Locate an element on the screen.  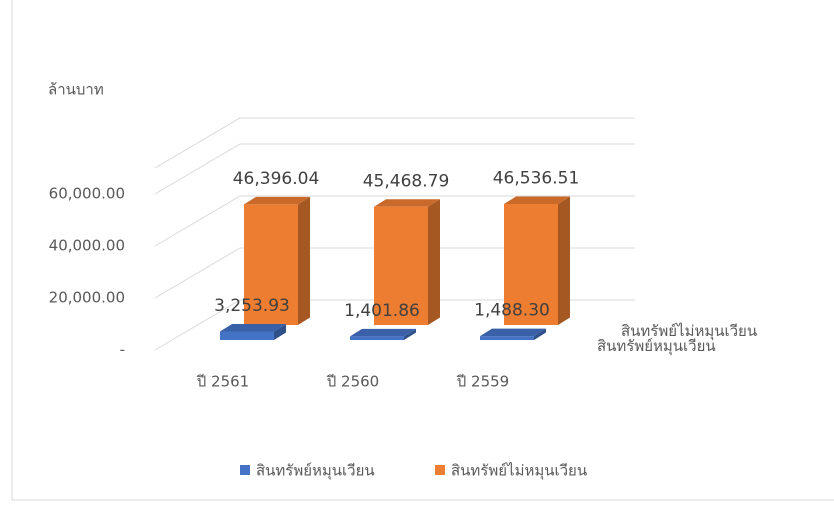
y-tick-label: - is located at coordinates (122, 350).